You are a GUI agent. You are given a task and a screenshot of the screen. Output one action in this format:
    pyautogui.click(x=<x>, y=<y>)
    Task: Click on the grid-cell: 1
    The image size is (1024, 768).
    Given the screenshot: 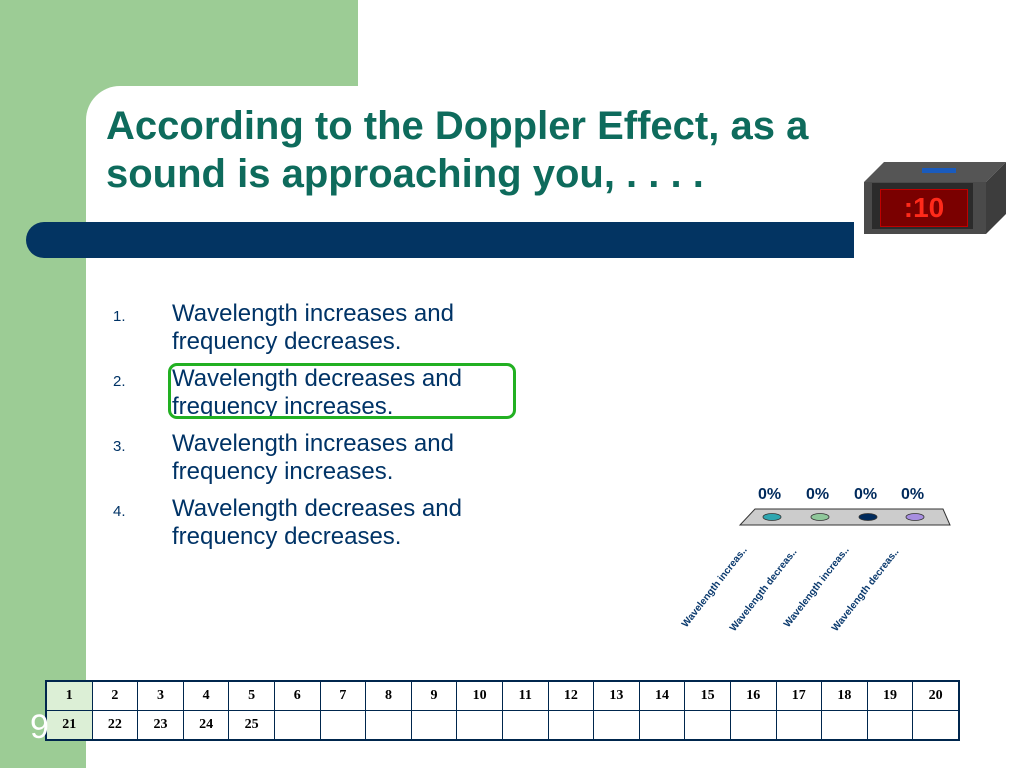 What is the action you would take?
    pyautogui.click(x=69, y=695)
    